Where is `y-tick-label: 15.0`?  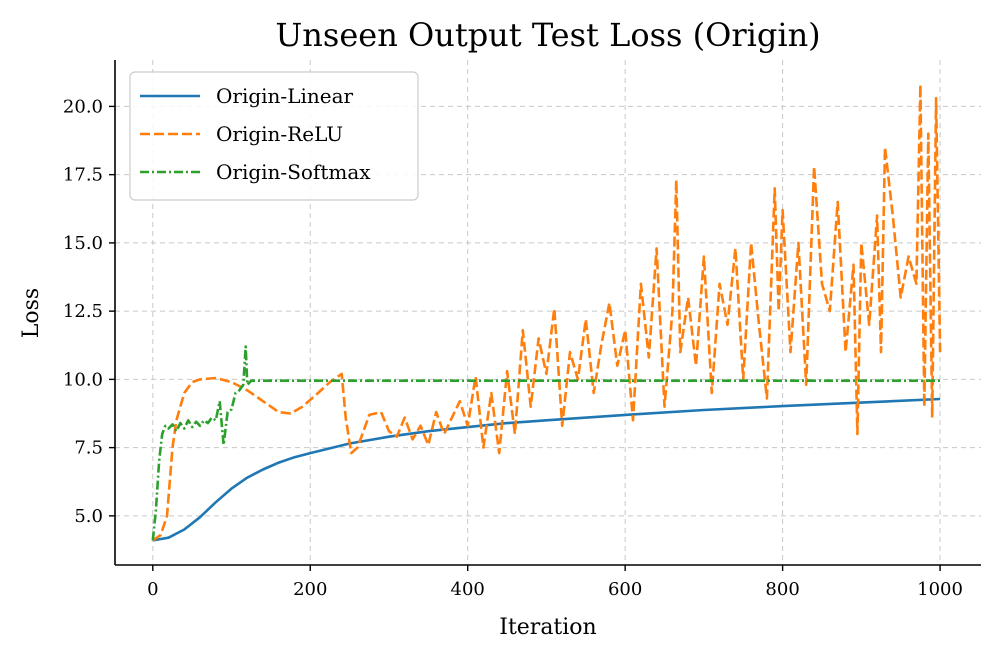 y-tick-label: 15.0 is located at coordinates (83, 243).